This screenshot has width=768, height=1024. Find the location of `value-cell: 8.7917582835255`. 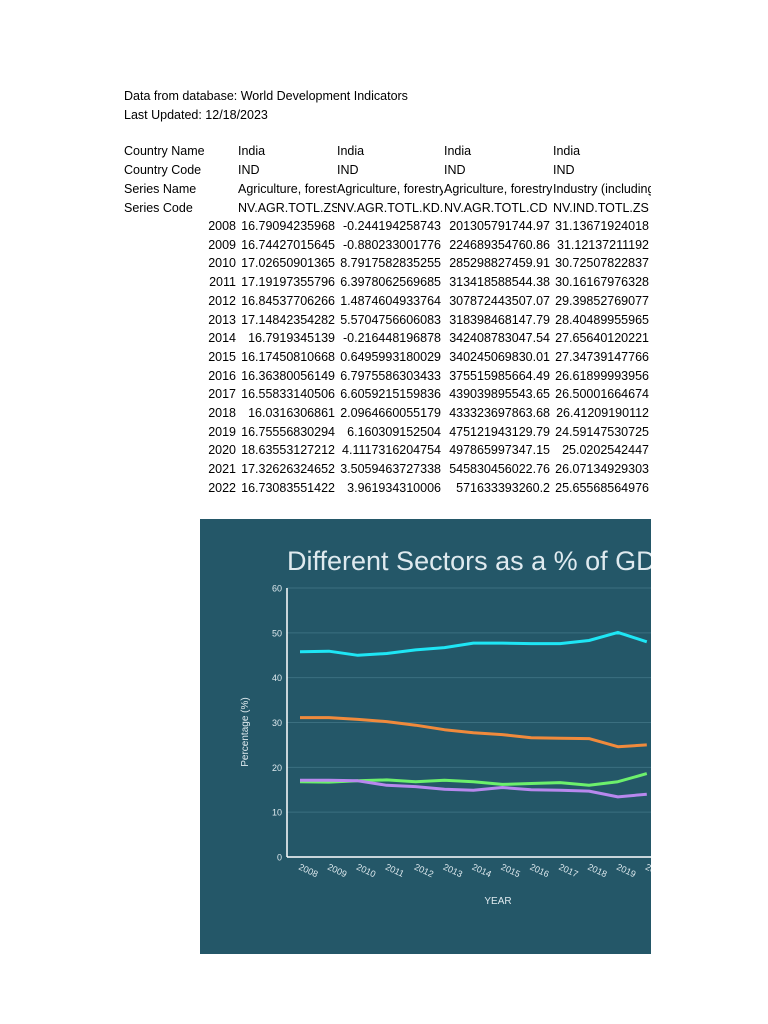

value-cell: 8.7917582835255 is located at coordinates (390, 263).